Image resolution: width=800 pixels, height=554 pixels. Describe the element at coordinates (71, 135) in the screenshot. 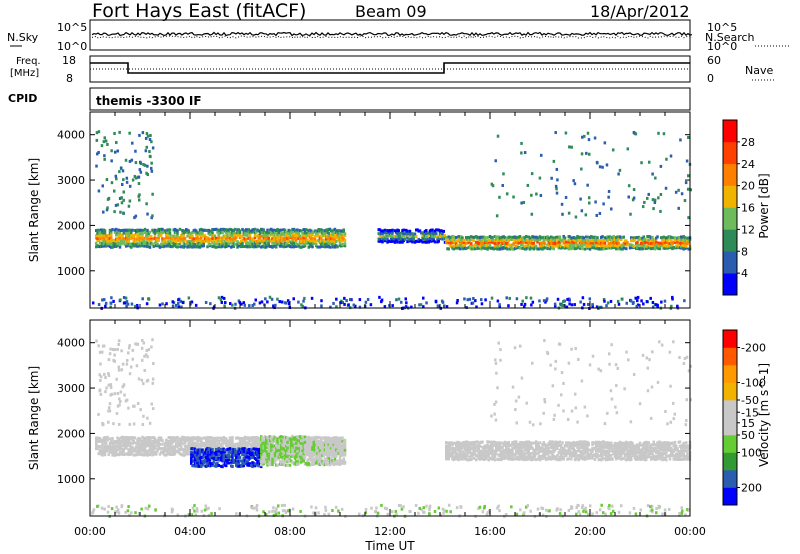

I see `y-tick-label: 4000` at that location.